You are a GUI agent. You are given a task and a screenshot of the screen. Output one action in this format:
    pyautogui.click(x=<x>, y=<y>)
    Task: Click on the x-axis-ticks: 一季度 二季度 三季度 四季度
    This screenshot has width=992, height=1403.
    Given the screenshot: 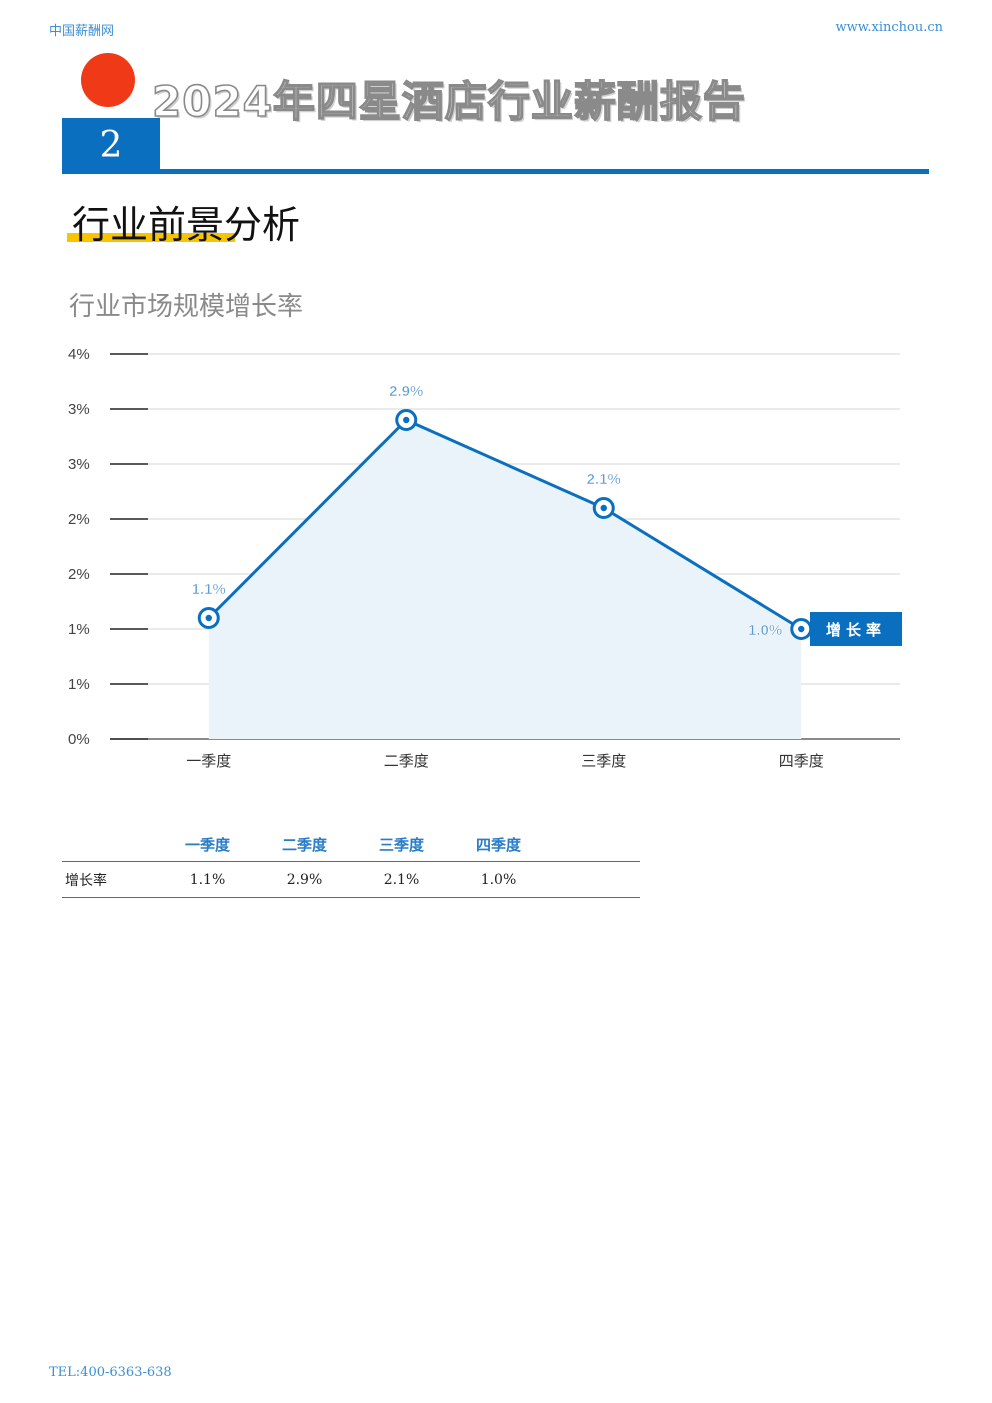 What is the action you would take?
    pyautogui.click(x=505, y=761)
    